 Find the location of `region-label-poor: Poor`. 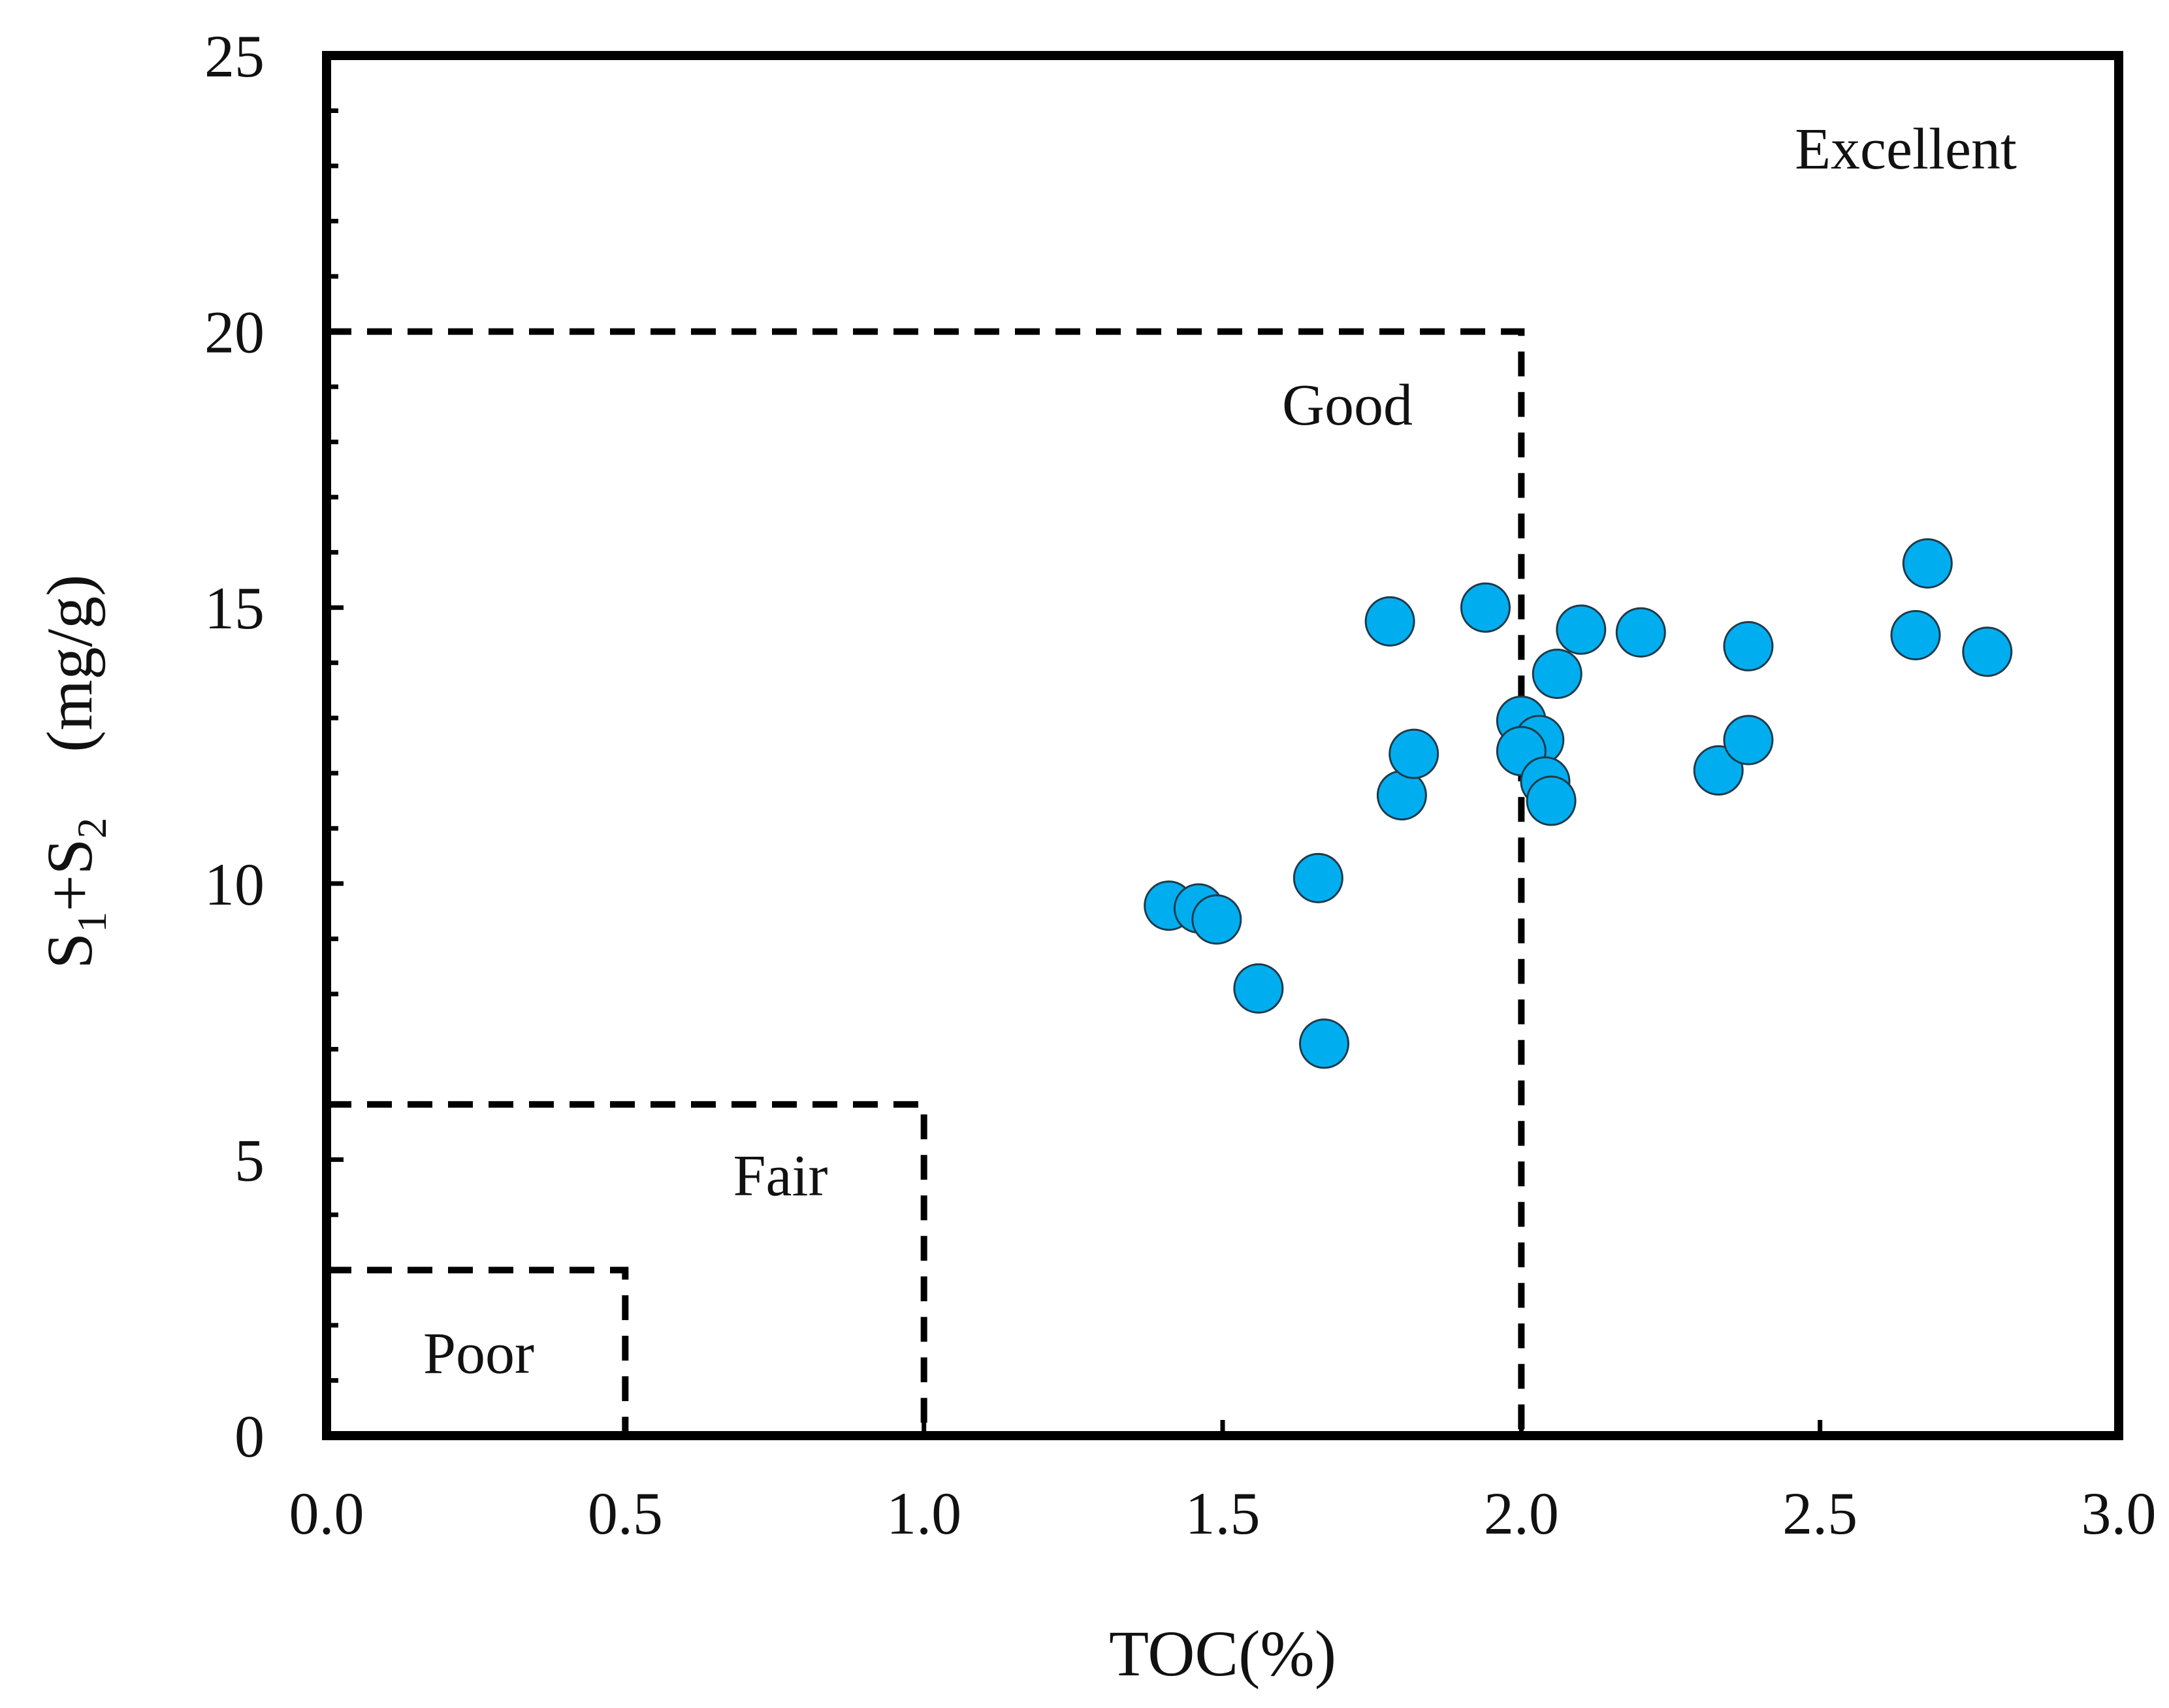

region-label-poor: Poor is located at coordinates (478, 1353).